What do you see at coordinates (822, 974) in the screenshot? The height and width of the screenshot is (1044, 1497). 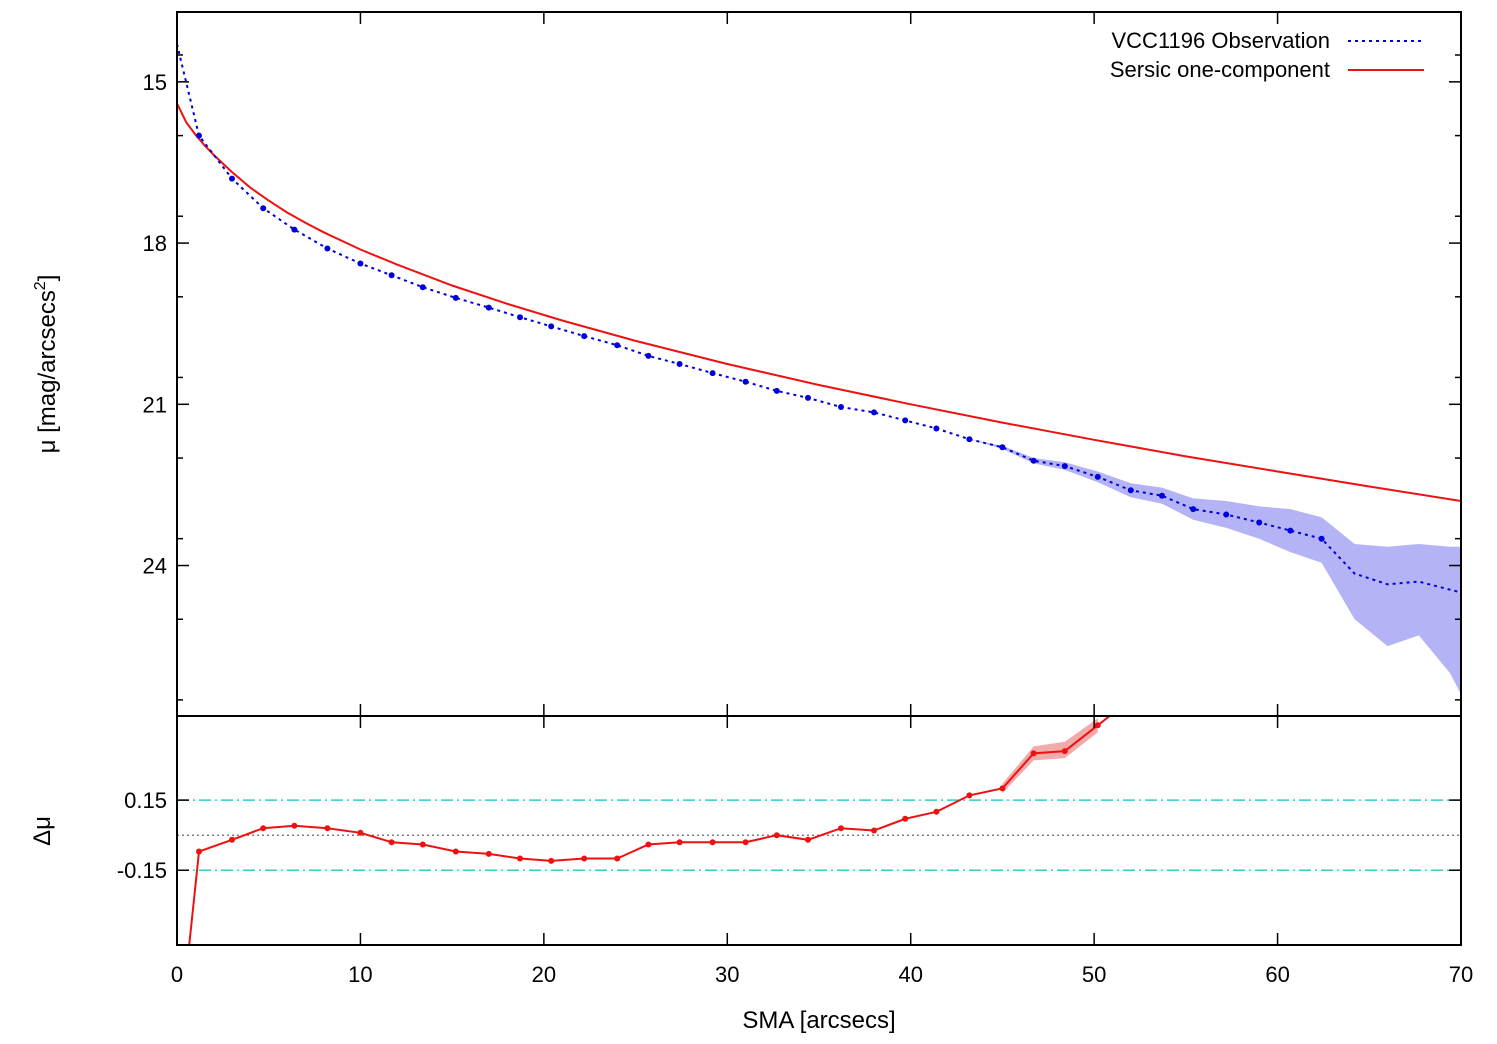 I see `x-tick-labels: 0 10 20 30 40 50 60 70` at bounding box center [822, 974].